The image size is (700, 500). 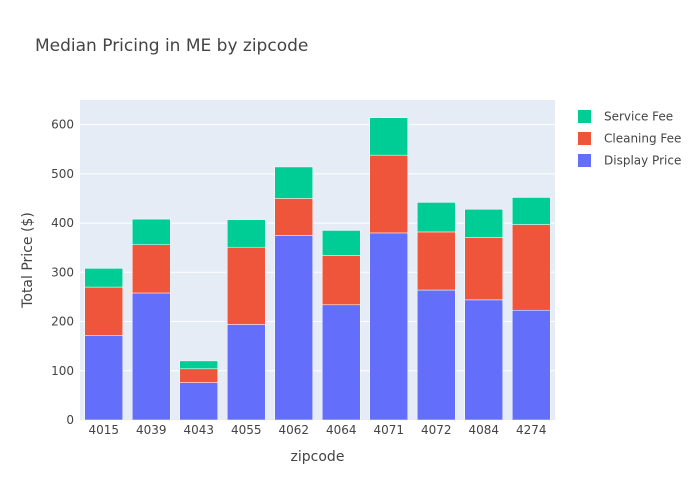 I want to click on legend-item-service-fee: Service Fee, so click(x=625, y=117).